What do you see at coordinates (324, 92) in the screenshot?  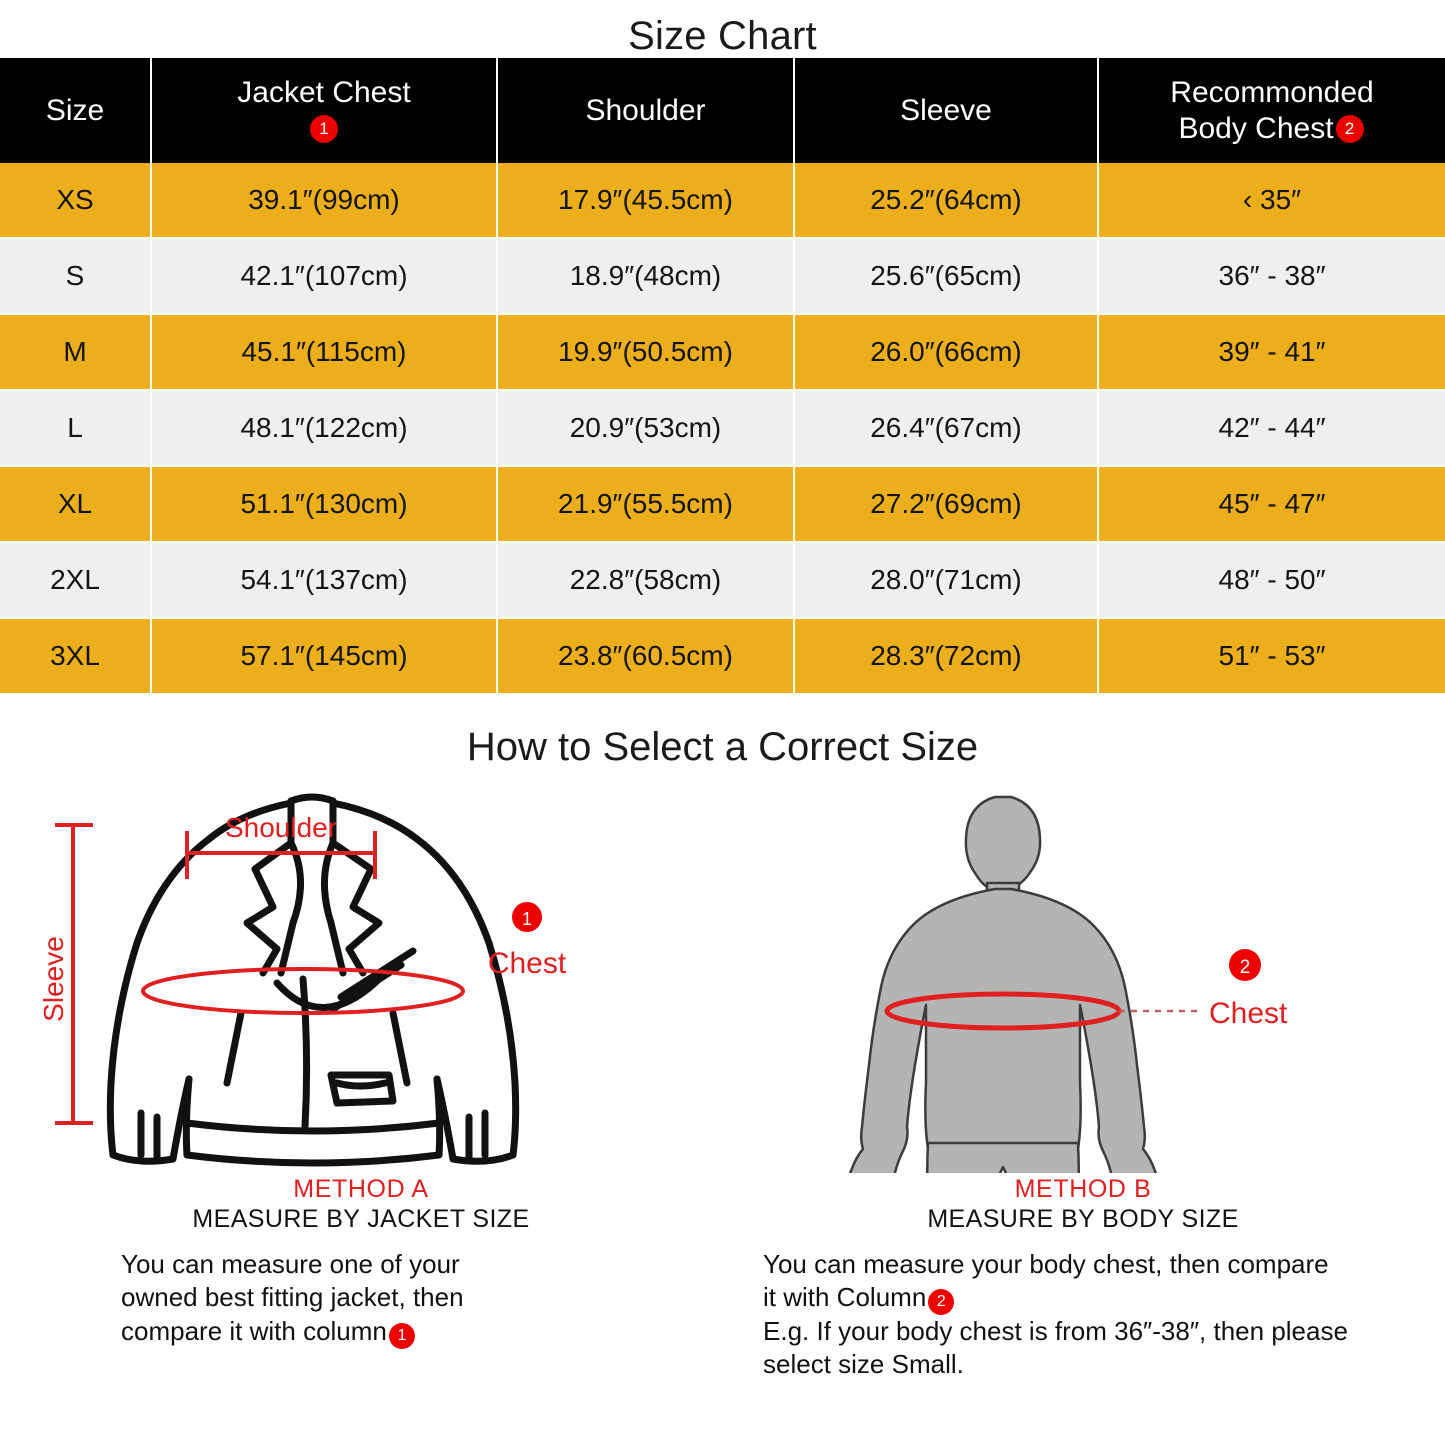 I see `column-header-jacket-chest-label: Jacket Chest` at bounding box center [324, 92].